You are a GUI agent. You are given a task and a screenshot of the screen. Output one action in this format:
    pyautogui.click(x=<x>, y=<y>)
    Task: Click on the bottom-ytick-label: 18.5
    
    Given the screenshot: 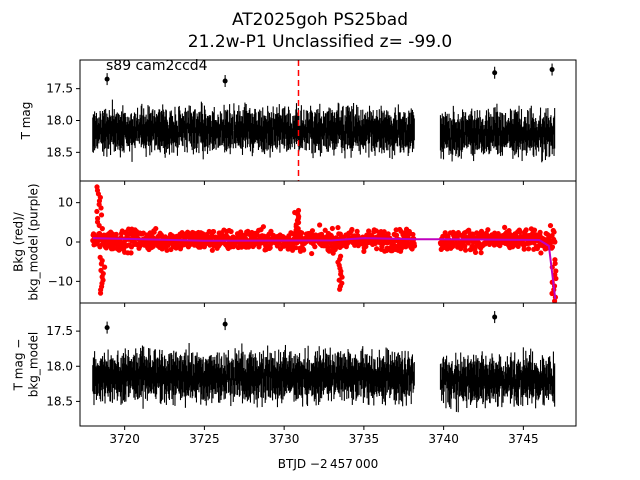 What is the action you would take?
    pyautogui.click(x=59, y=401)
    